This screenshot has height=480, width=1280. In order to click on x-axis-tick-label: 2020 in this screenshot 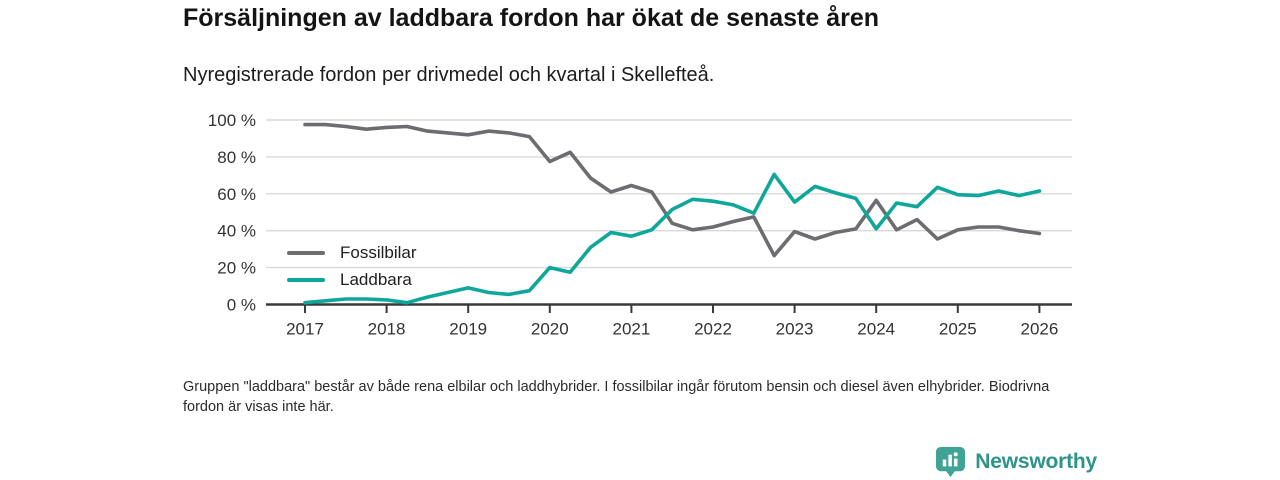, I will do `click(550, 329)`.